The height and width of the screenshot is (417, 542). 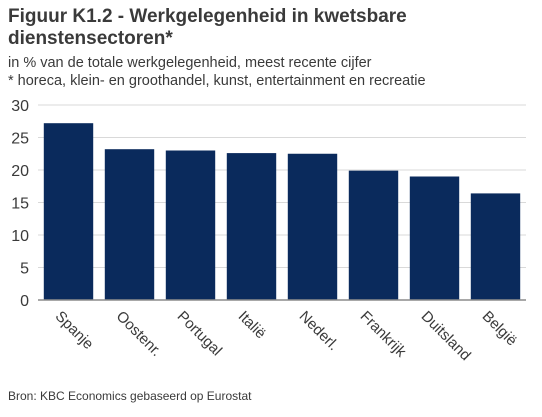 I want to click on y-axis-ticks: 0 5 10 15 20 25 30, so click(x=20, y=204).